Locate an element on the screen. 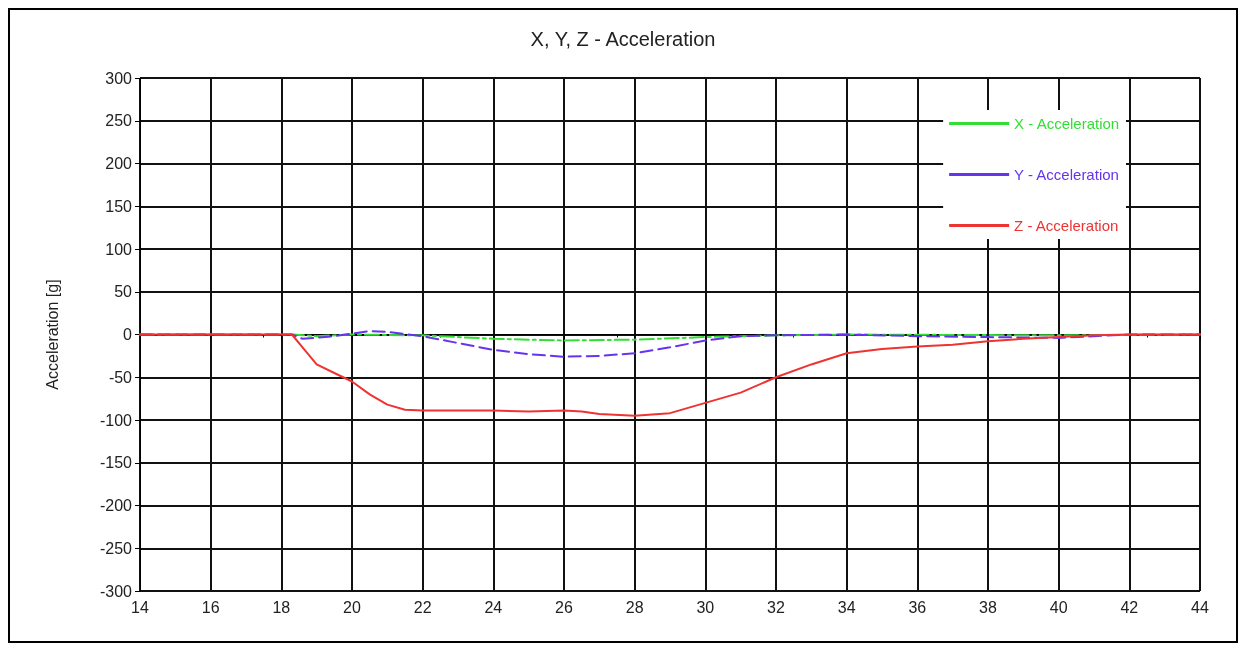 The width and height of the screenshot is (1252, 655). y-tick-label: -300 is located at coordinates (116, 591).